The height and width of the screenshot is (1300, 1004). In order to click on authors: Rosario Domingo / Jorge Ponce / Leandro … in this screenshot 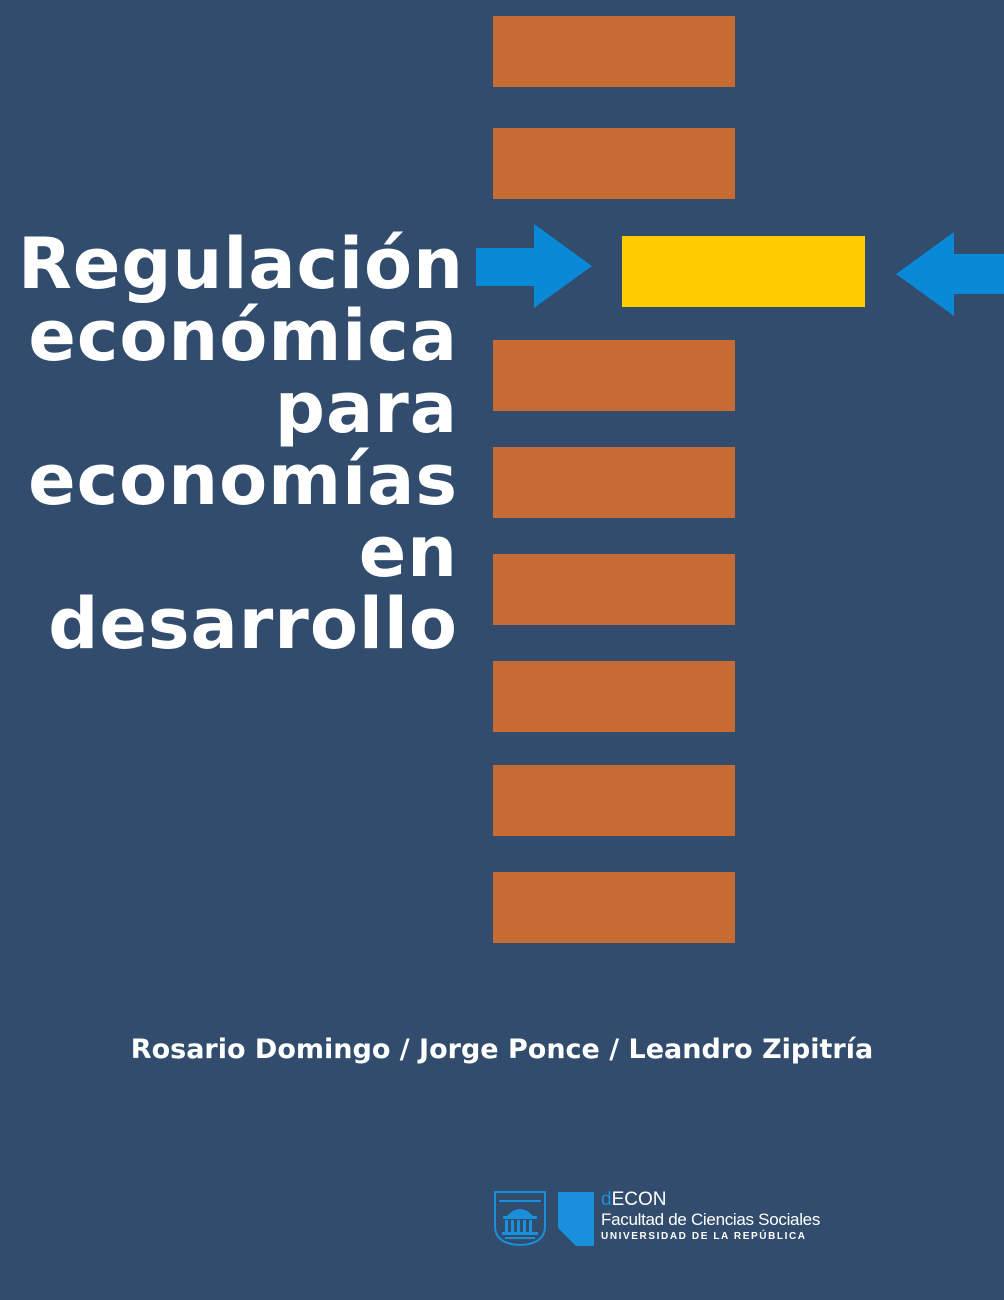, I will do `click(502, 1049)`.